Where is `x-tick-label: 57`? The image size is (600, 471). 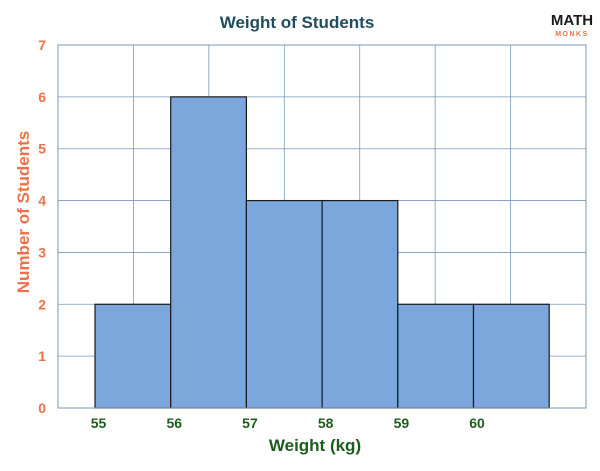 x-tick-label: 57 is located at coordinates (250, 423).